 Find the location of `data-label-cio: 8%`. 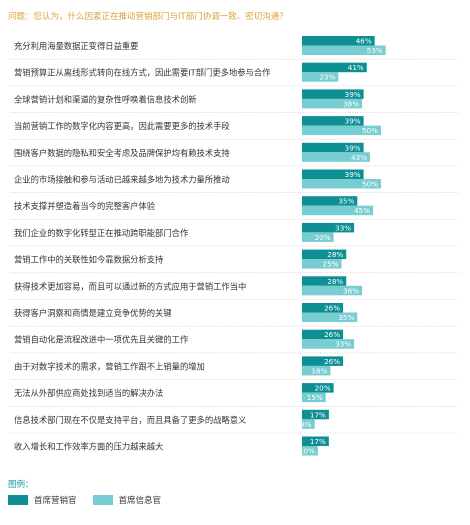

data-label-cio: 8% is located at coordinates (306, 424).